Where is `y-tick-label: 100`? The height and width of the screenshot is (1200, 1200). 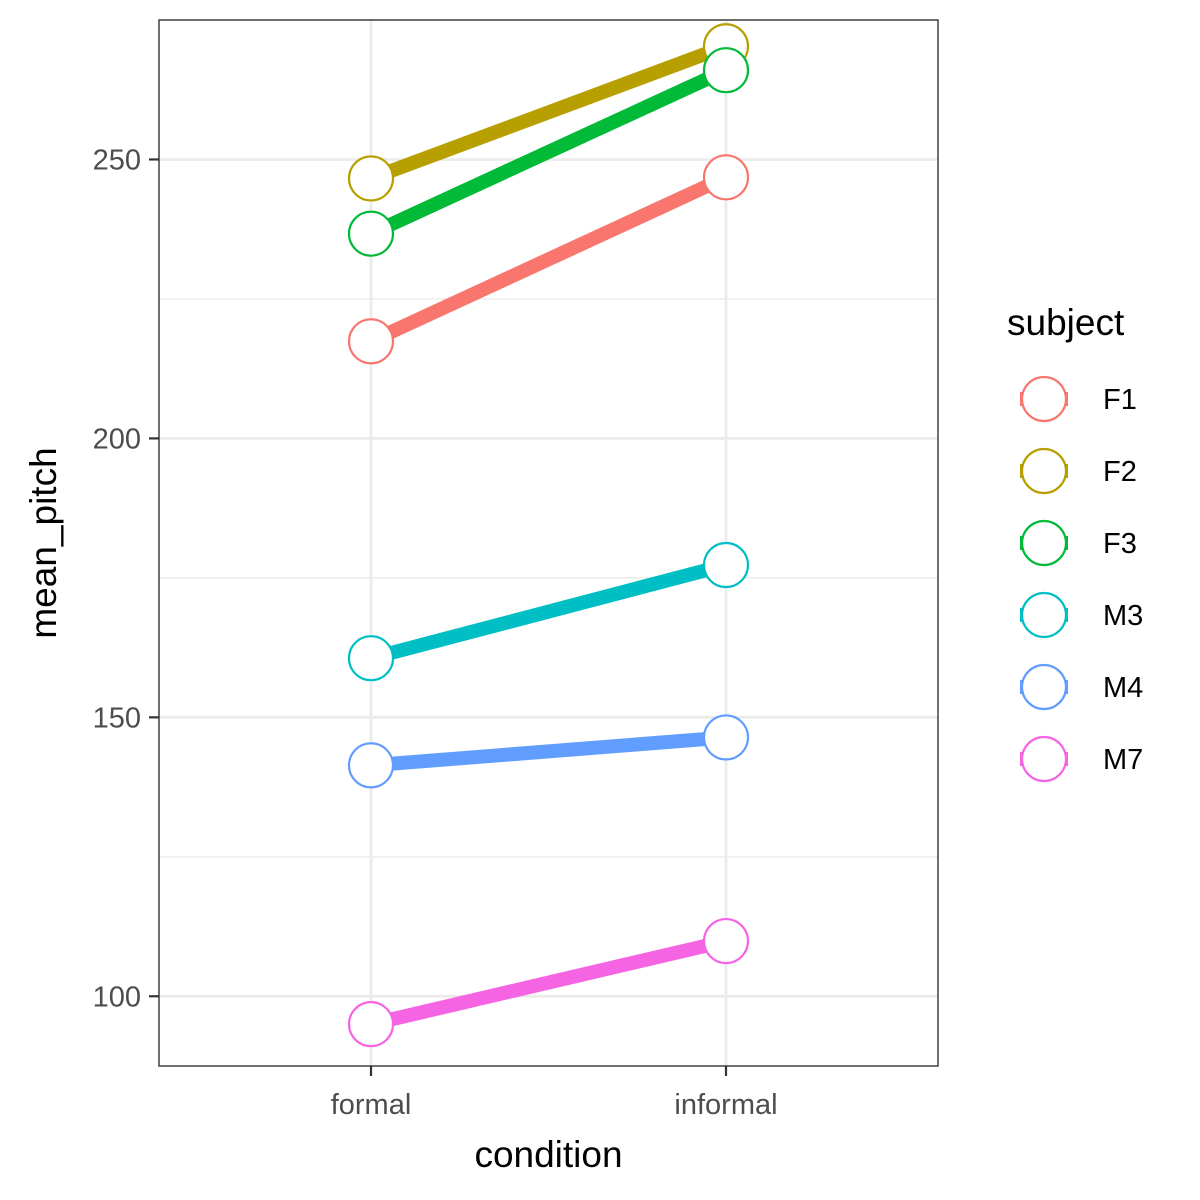 y-tick-label: 100 is located at coordinates (117, 997).